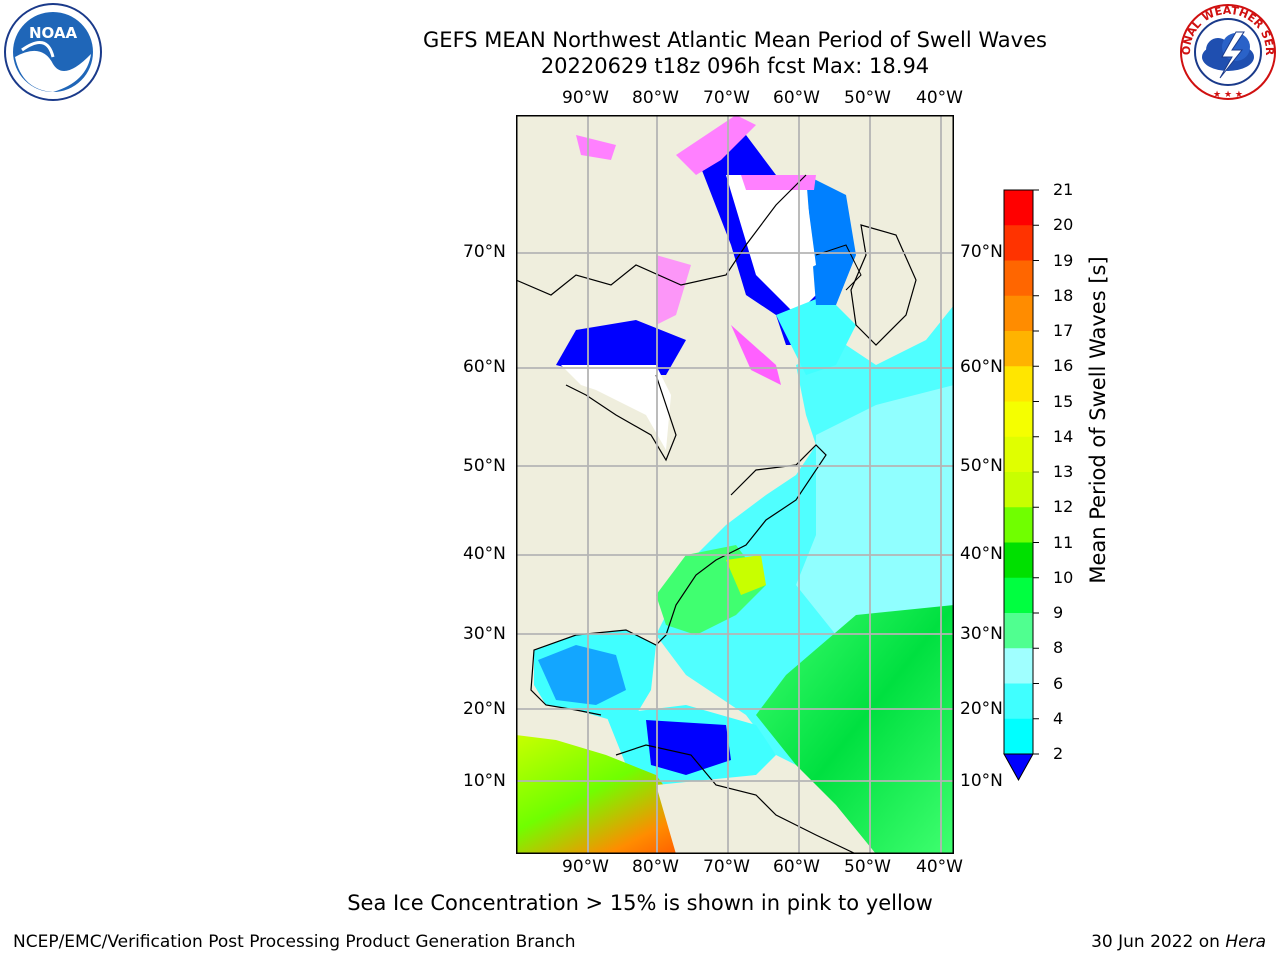  Describe the element at coordinates (1228, 9) in the screenshot. I see `nws-logo-text: NATIONAL WEATHER SERVICE` at that location.